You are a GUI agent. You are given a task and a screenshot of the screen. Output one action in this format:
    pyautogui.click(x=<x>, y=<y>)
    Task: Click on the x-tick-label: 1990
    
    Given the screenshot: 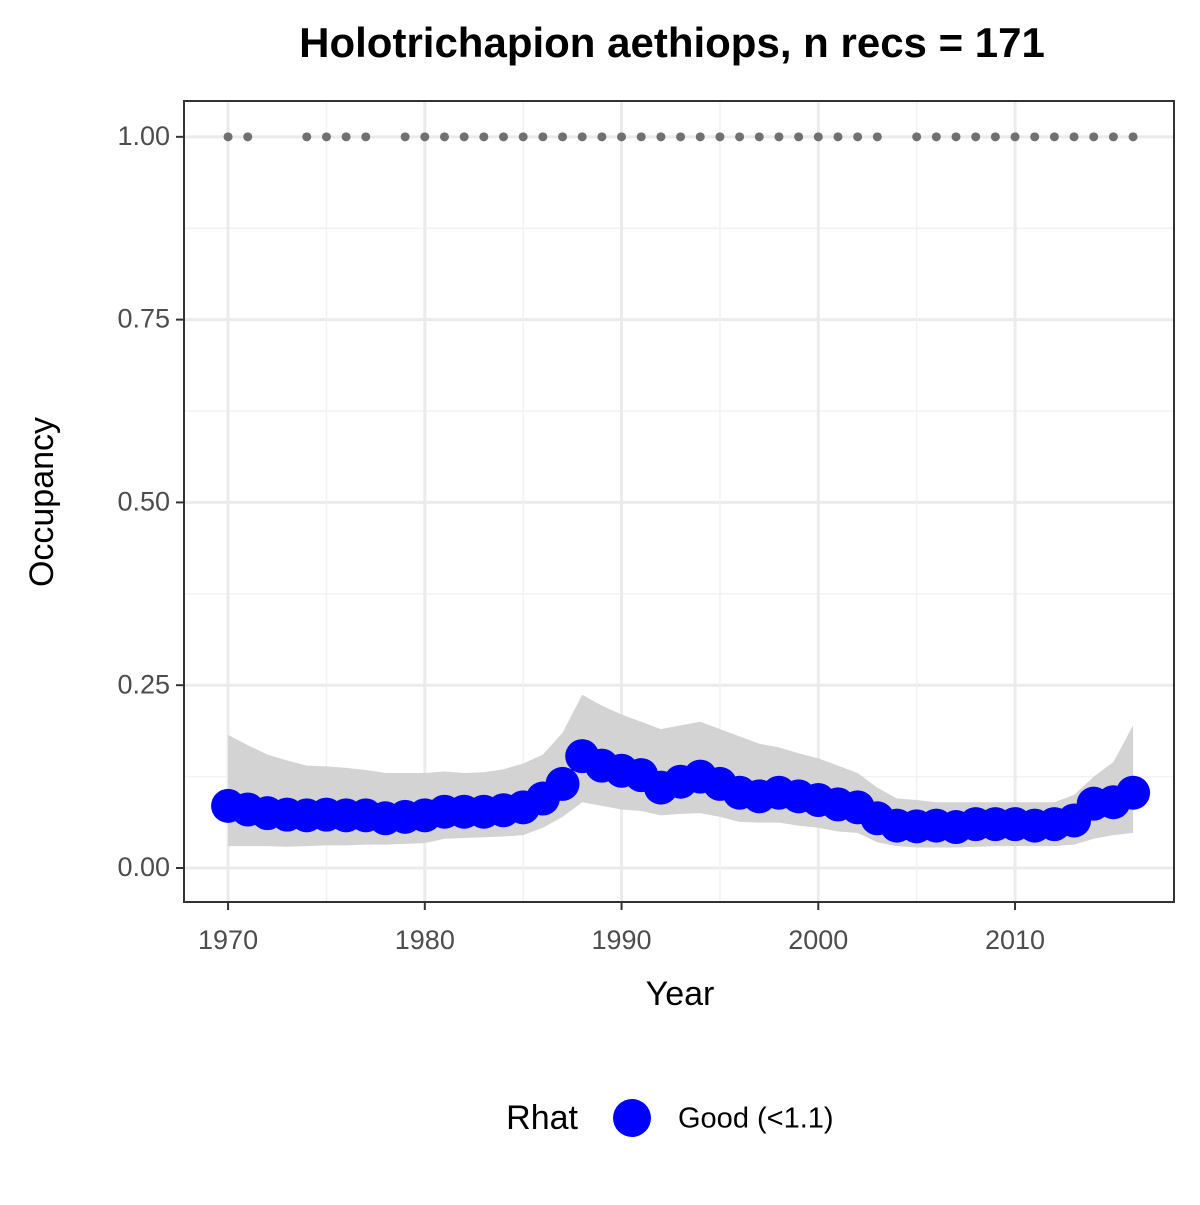 What is the action you would take?
    pyautogui.click(x=622, y=940)
    